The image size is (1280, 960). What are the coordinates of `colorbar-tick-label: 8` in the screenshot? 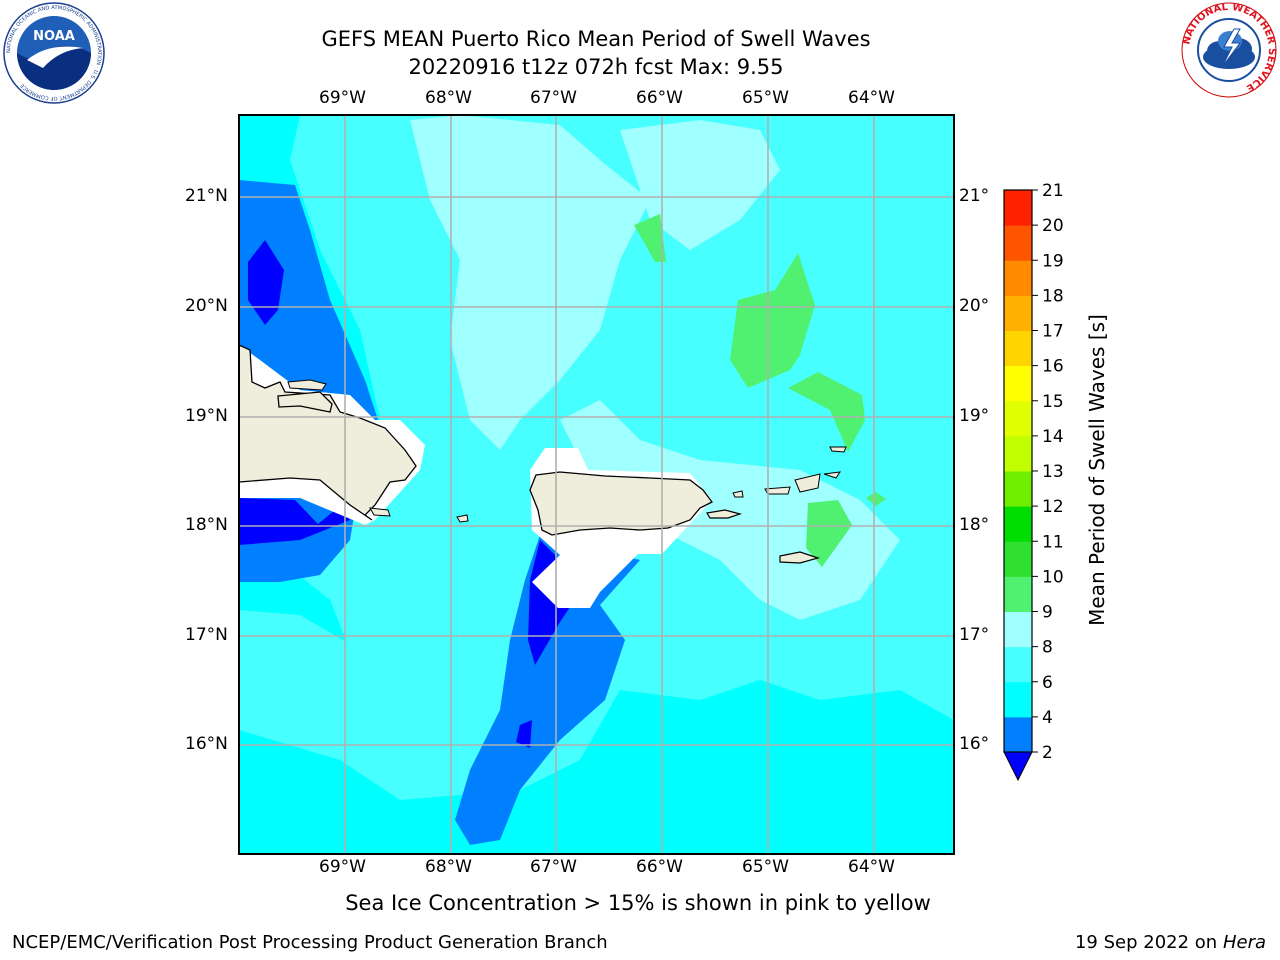 It's located at (1047, 648).